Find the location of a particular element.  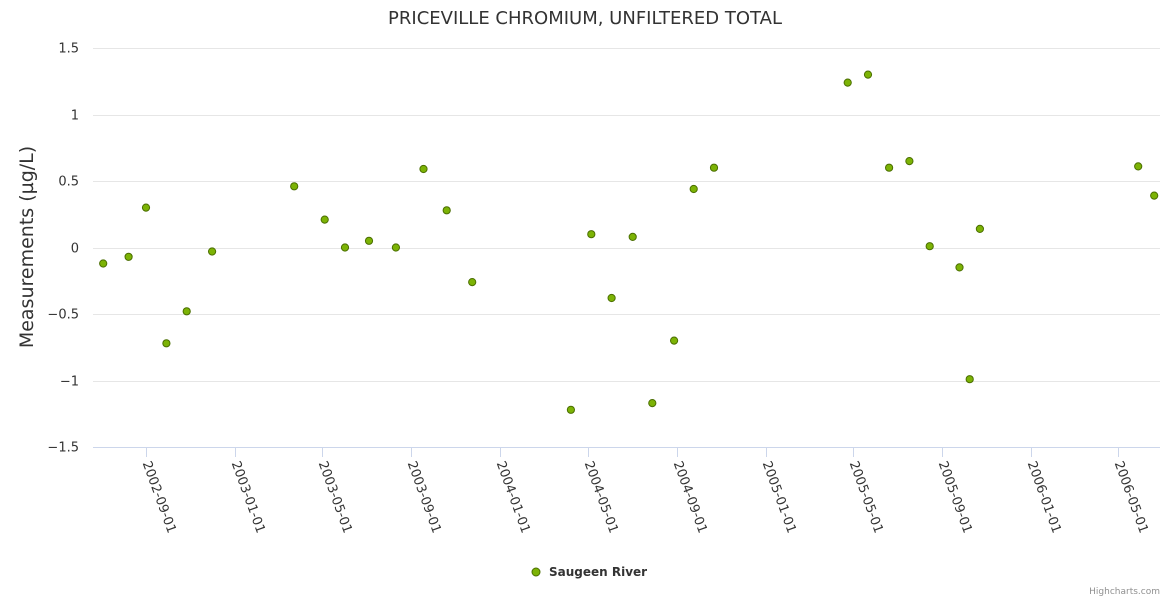

x-tick-label: 2005-09-01 is located at coordinates (955, 497).